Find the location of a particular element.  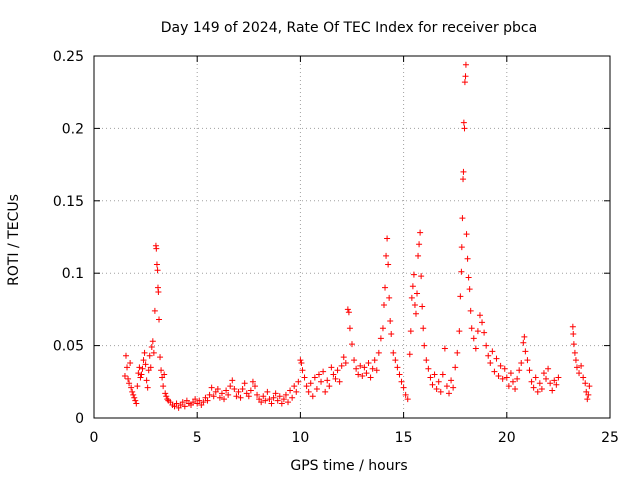

y-tick-label: 0.1 is located at coordinates (73, 274).